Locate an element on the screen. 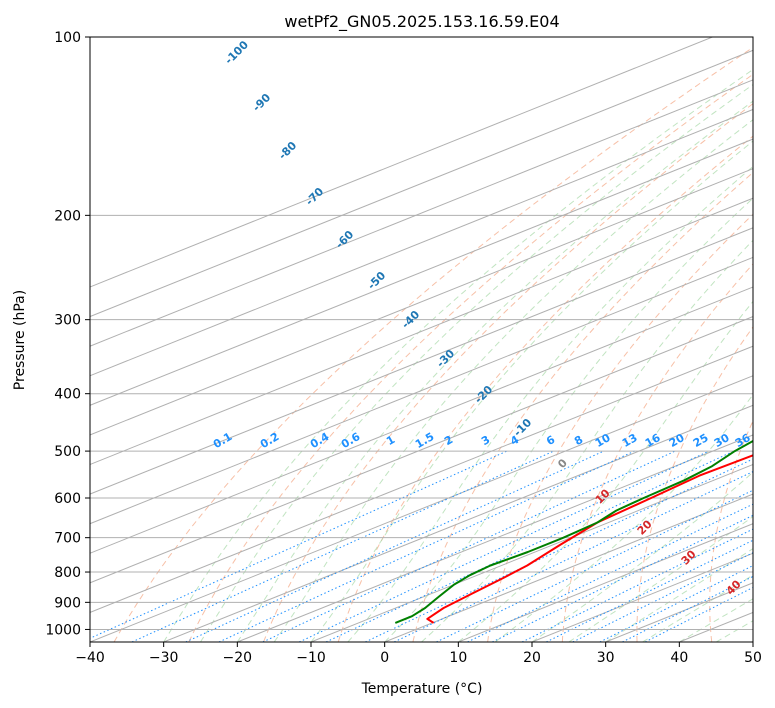 The width and height of the screenshot is (775, 708). x-tick-label: 10 is located at coordinates (458, 658).